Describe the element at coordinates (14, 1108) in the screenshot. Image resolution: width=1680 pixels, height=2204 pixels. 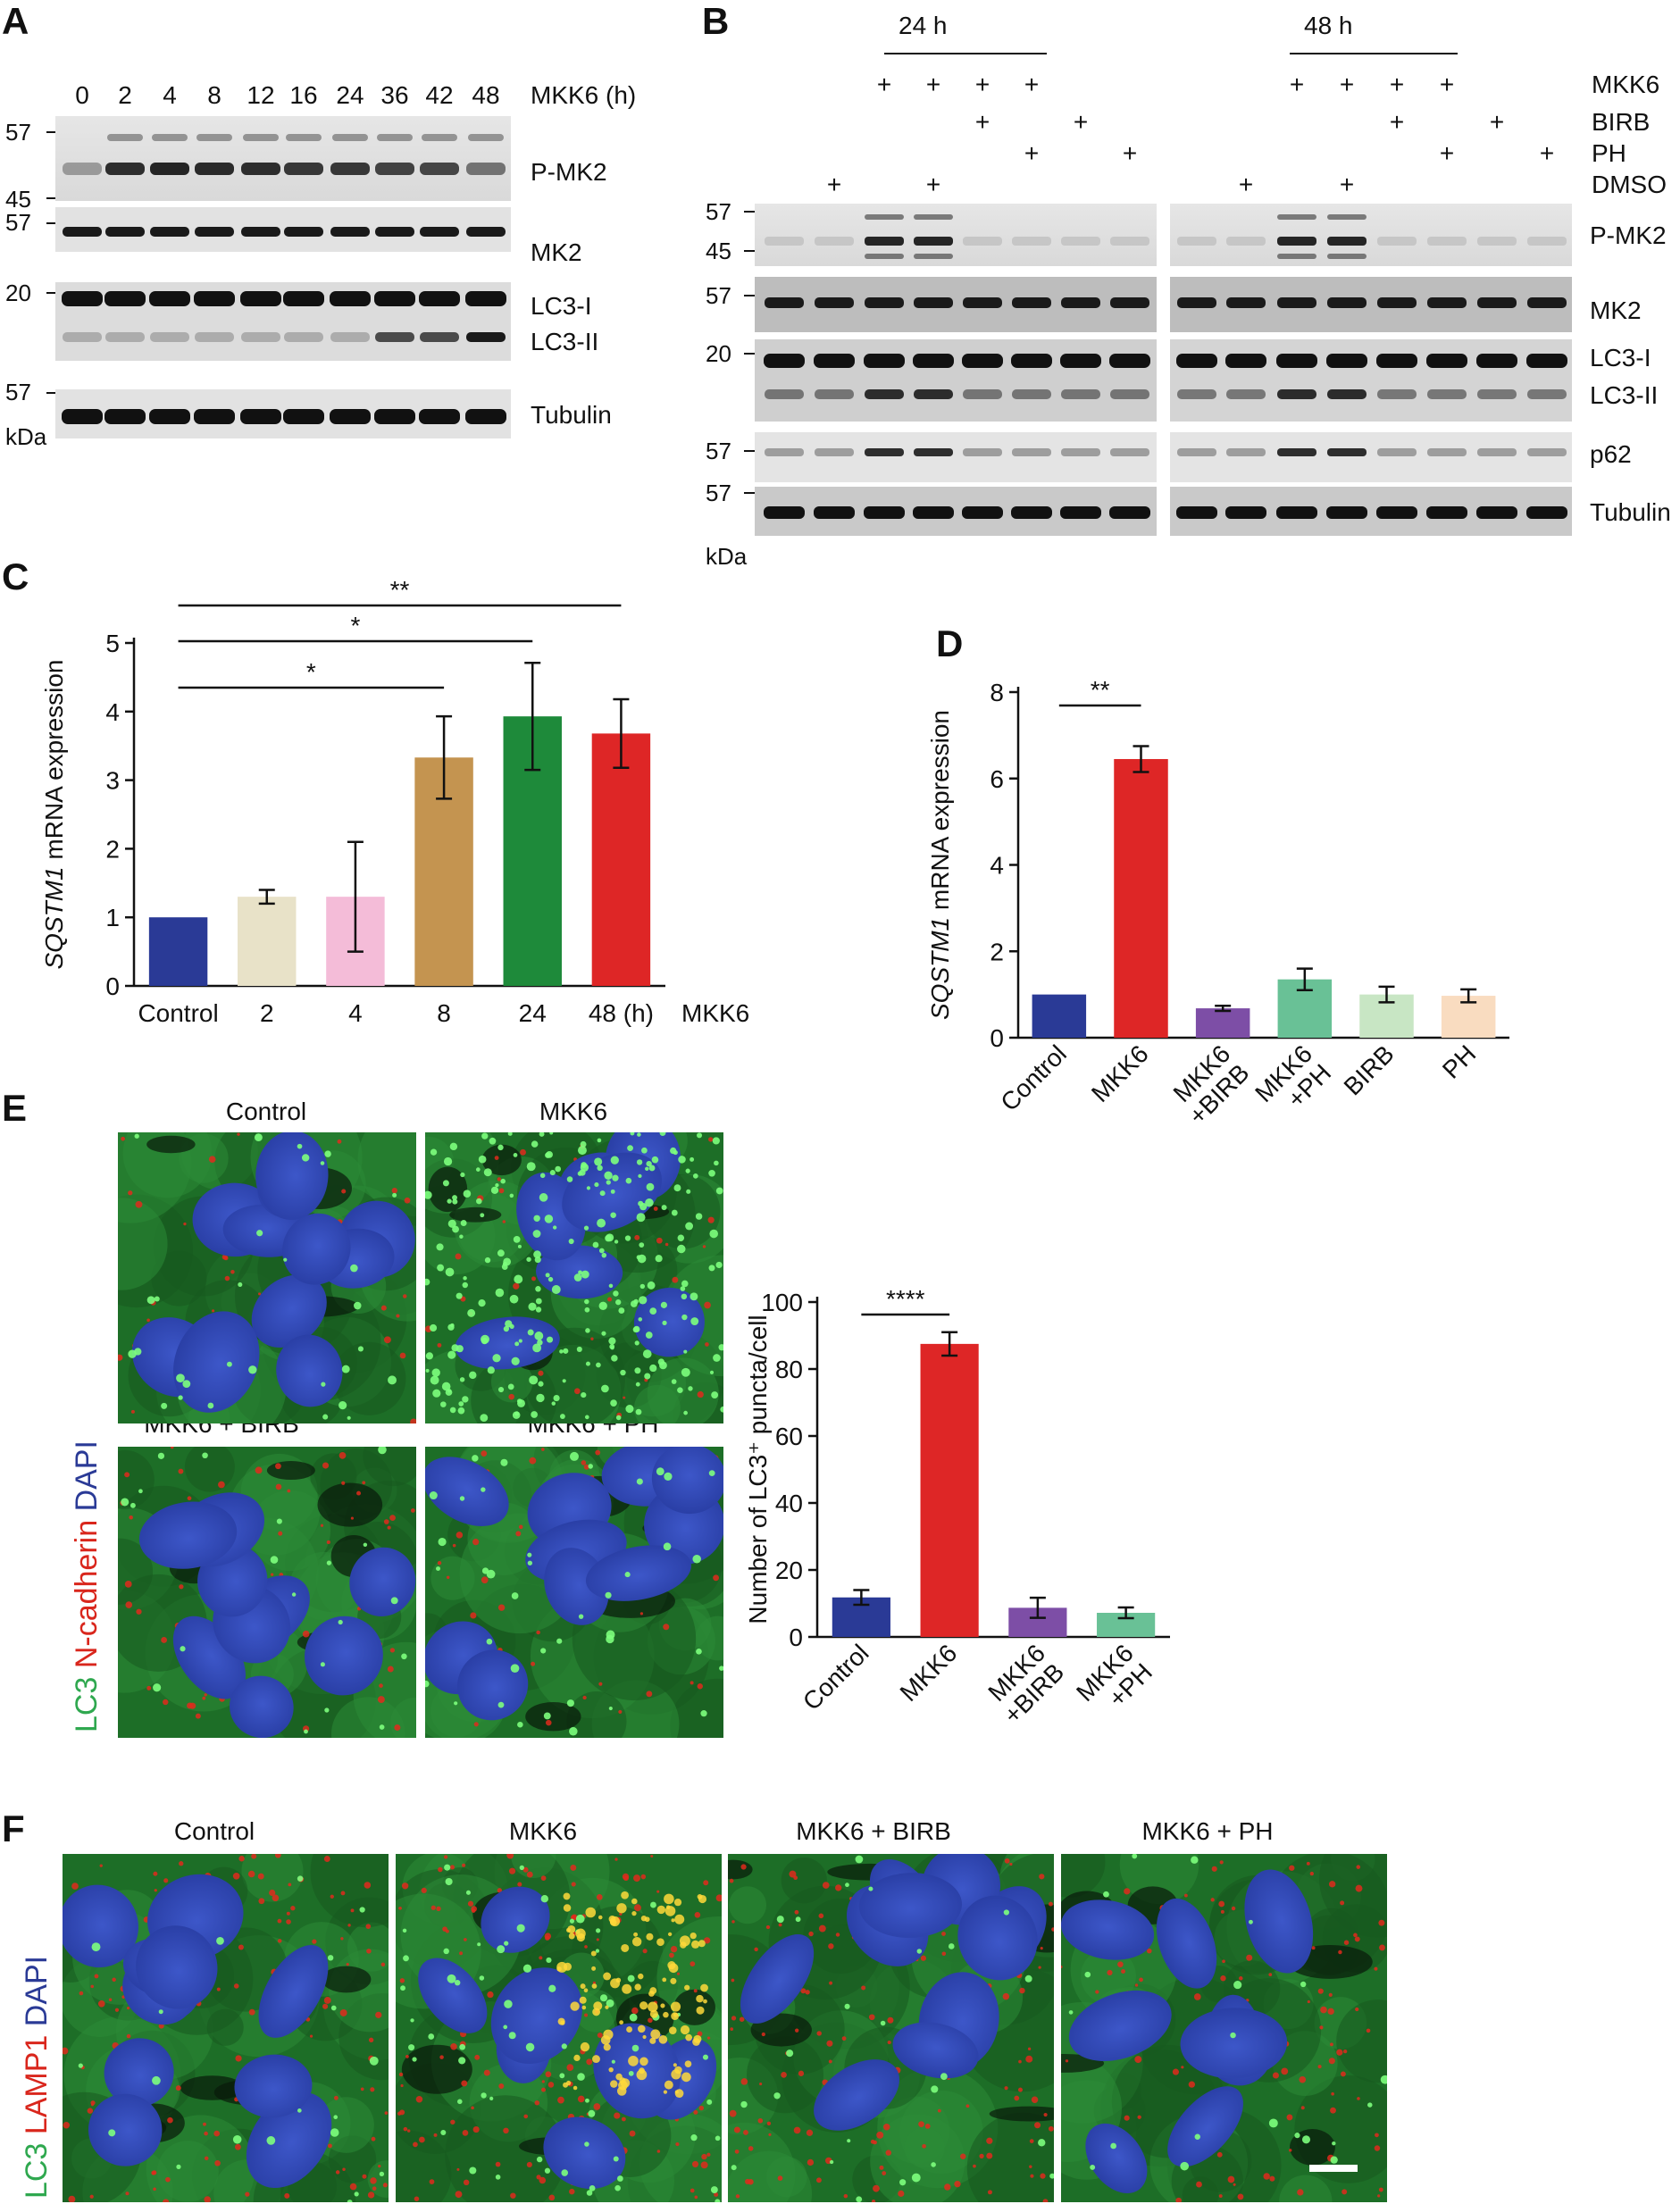
I see `panel-letter-e: E` at that location.